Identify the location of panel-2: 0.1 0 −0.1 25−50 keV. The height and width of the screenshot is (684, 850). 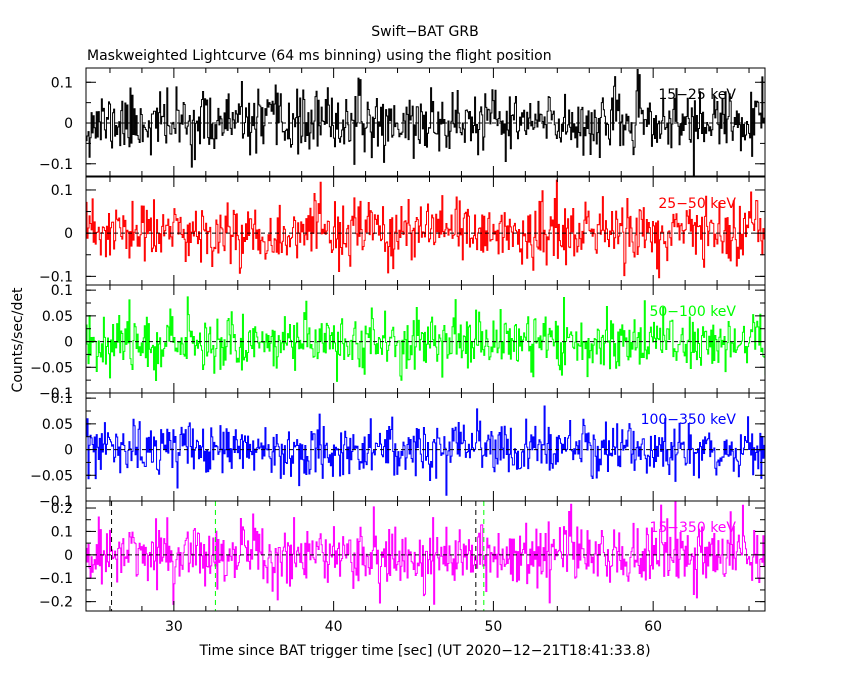
(402, 231).